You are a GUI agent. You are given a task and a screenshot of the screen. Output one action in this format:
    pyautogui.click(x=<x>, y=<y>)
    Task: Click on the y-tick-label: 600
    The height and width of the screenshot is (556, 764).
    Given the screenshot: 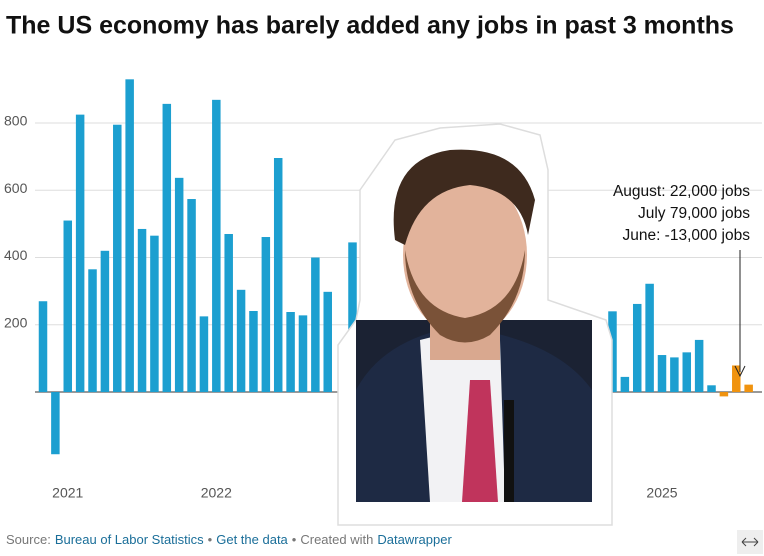 What is the action you would take?
    pyautogui.click(x=16, y=188)
    